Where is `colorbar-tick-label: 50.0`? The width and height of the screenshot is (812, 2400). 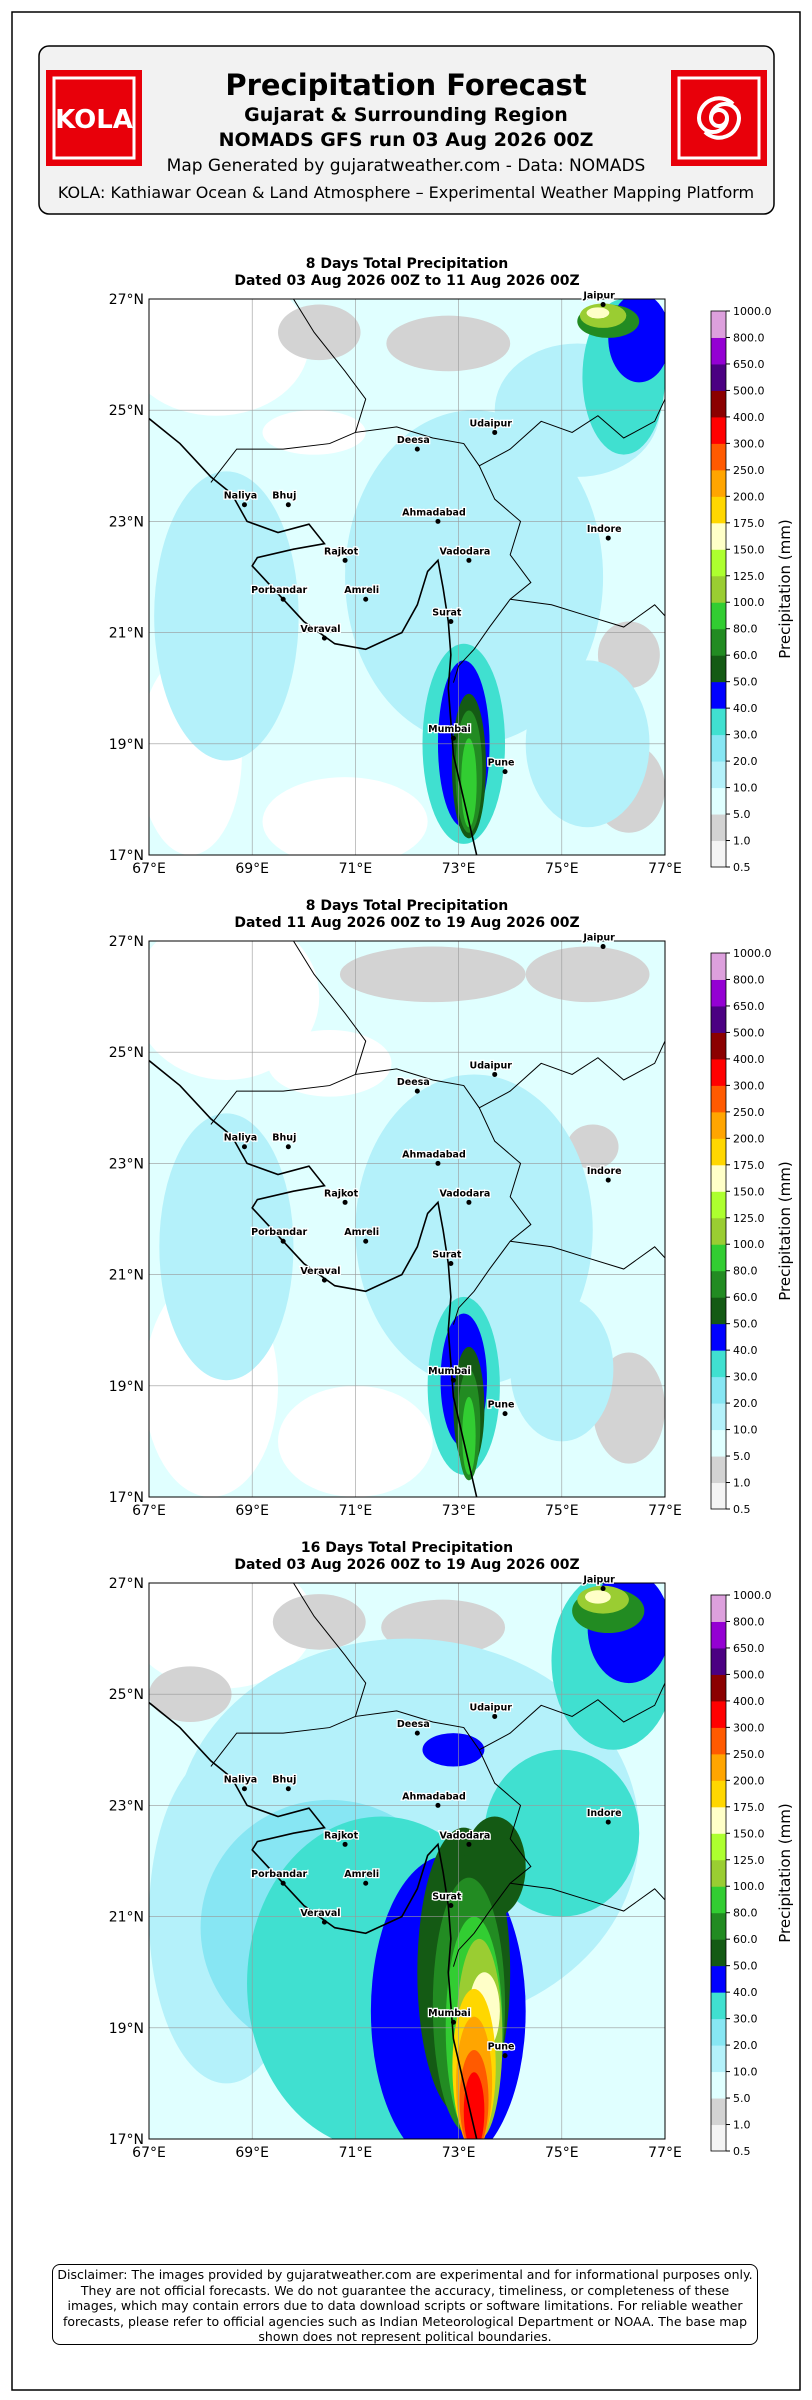 colorbar-tick-label: 50.0 is located at coordinates (745, 682).